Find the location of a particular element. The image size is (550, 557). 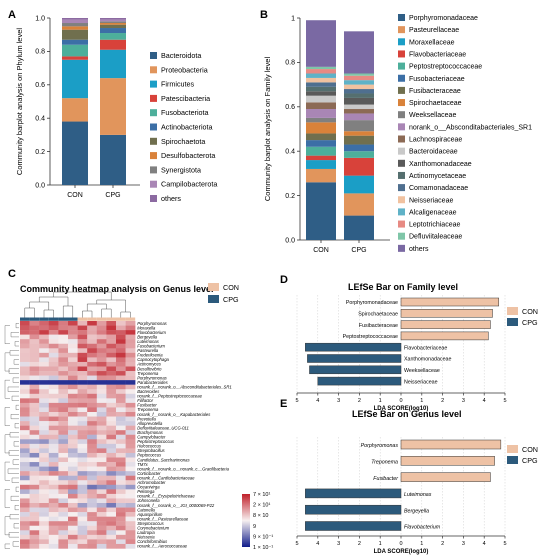

lefse-bar-bergeyella is located at coordinates (353, 509).